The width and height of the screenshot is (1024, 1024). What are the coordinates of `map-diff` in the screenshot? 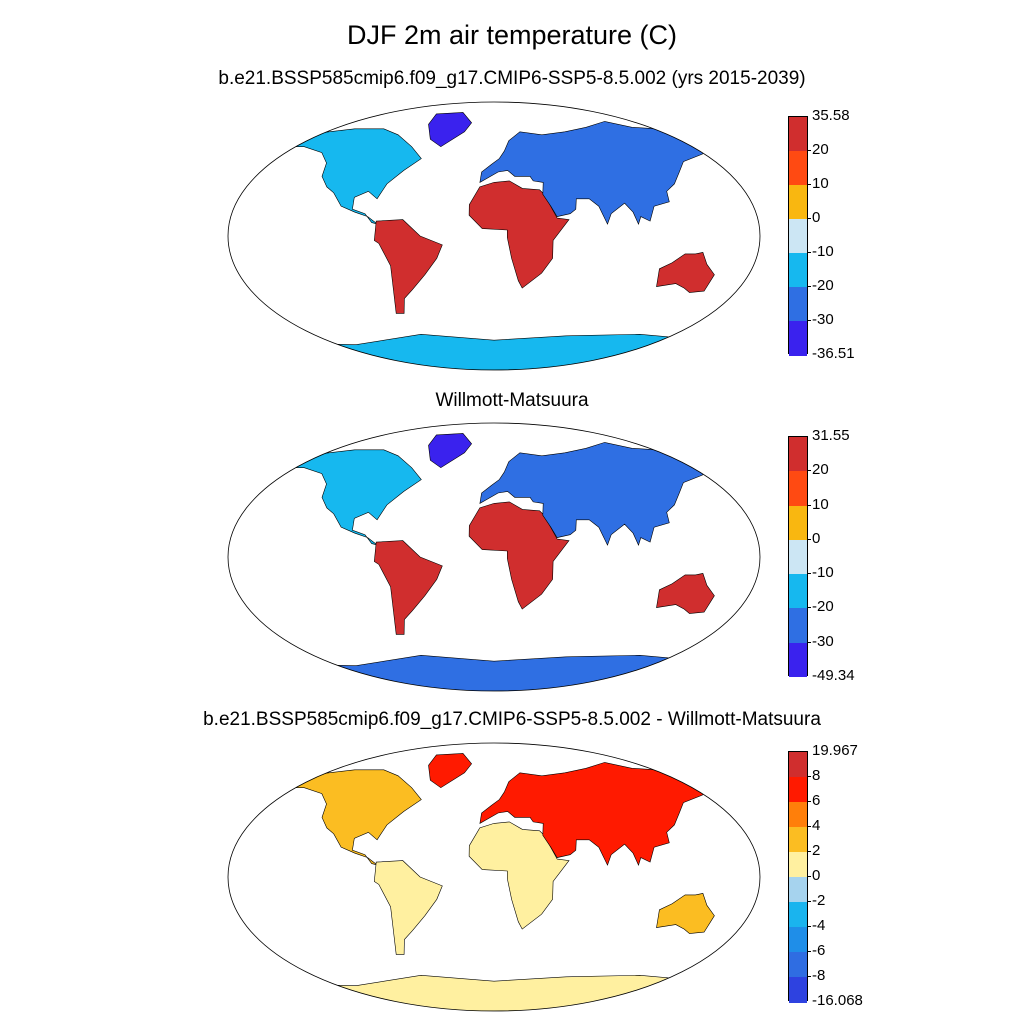 It's located at (494, 877).